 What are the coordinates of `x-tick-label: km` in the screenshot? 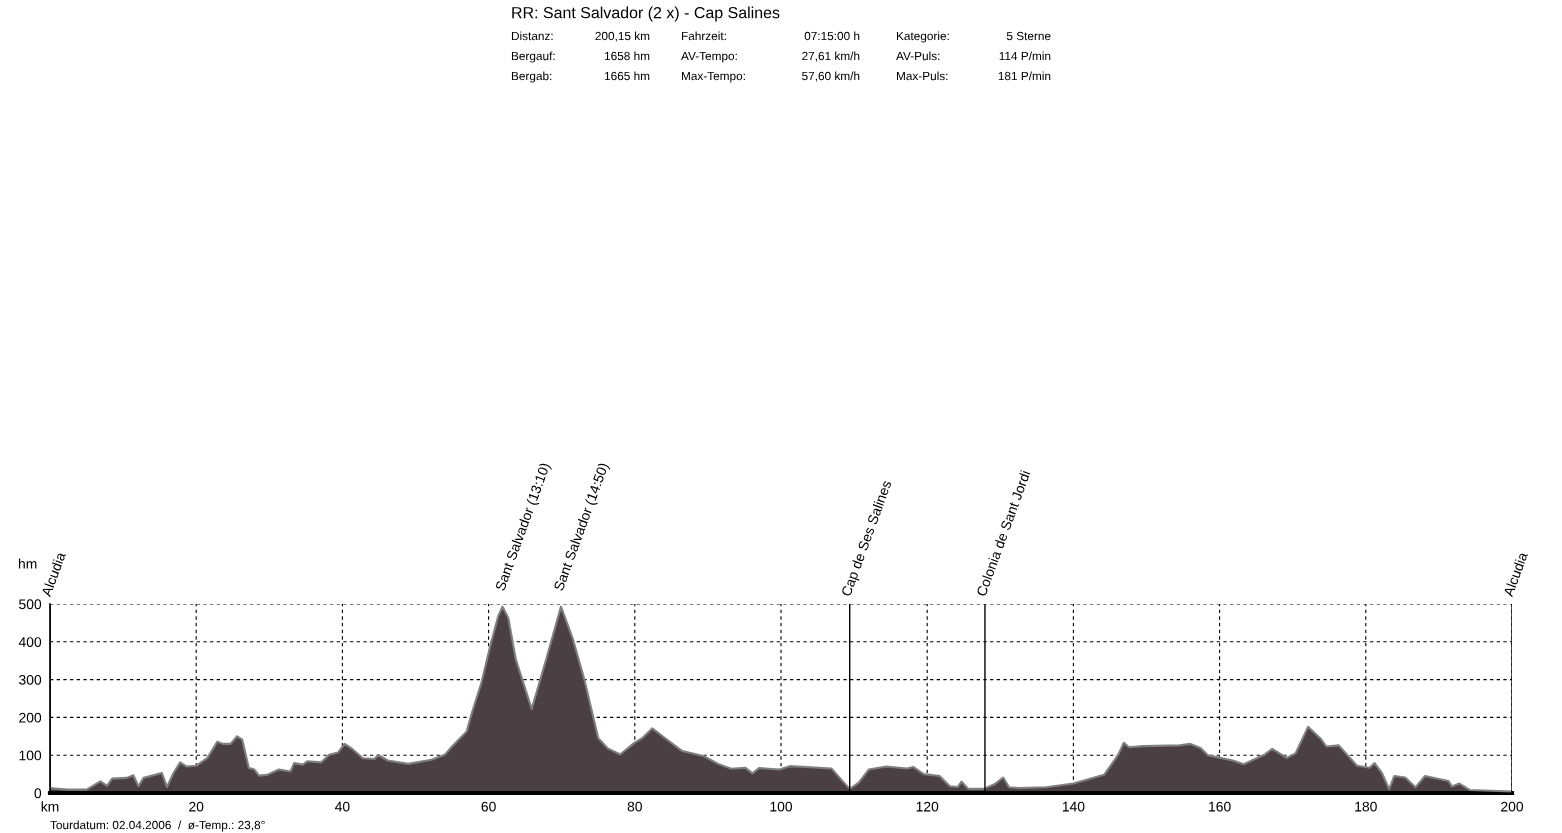 It's located at (50, 806).